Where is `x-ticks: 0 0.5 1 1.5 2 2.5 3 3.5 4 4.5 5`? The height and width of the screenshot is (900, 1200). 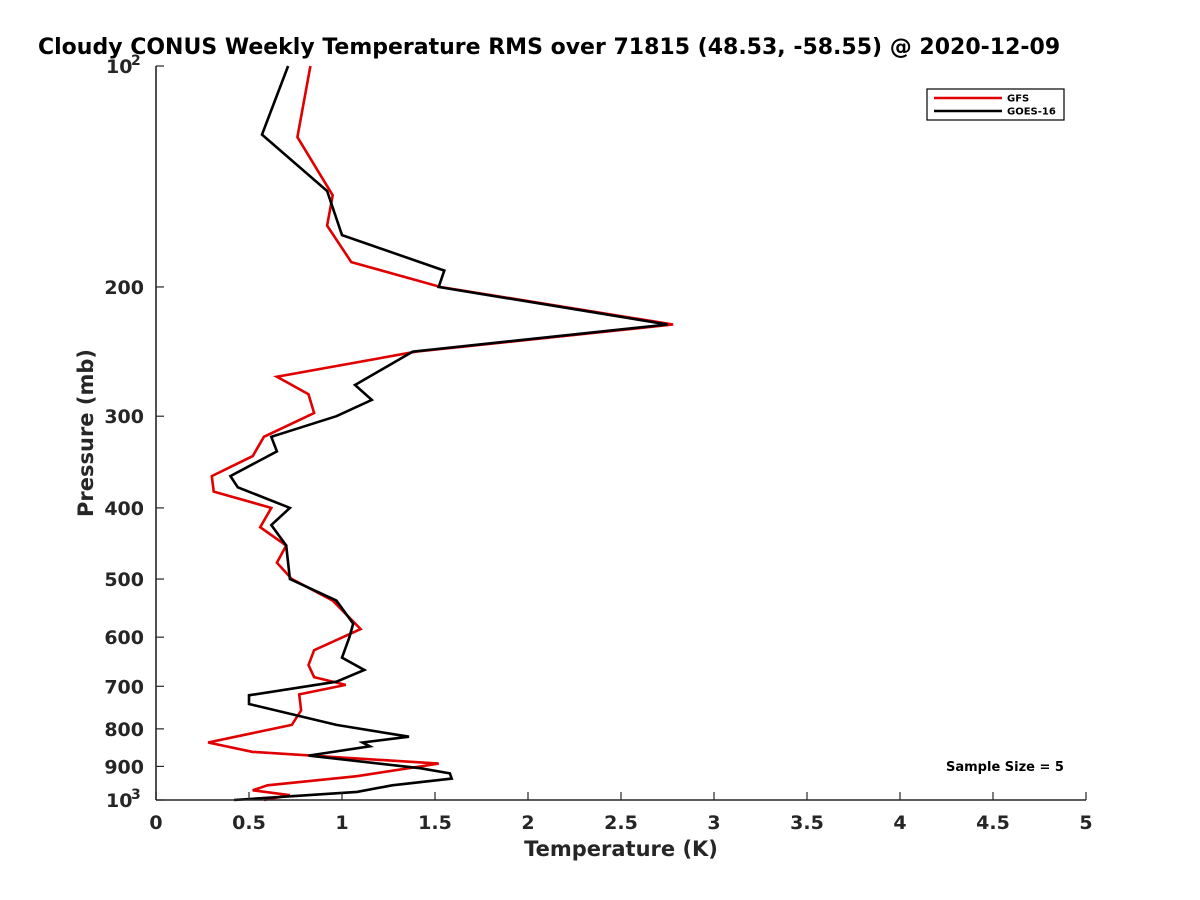
x-ticks: 0 0.5 1 1.5 2 2.5 3 3.5 4 4.5 5 is located at coordinates (621, 813).